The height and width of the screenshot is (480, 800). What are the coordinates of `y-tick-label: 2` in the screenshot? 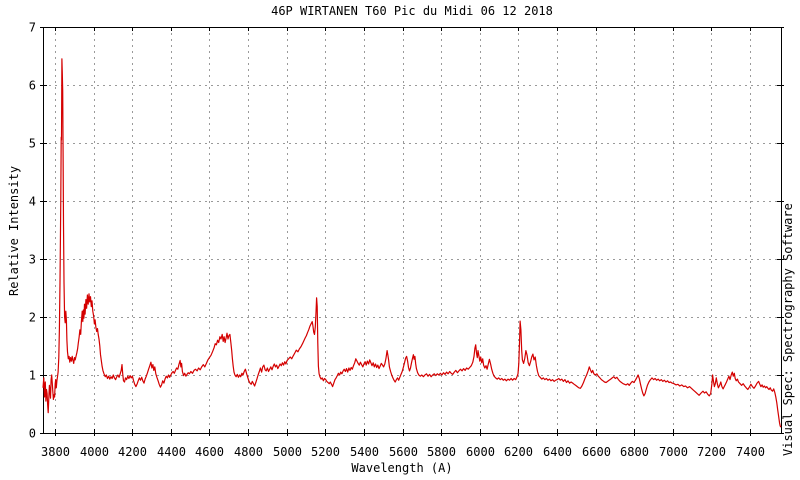 It's located at (32, 318).